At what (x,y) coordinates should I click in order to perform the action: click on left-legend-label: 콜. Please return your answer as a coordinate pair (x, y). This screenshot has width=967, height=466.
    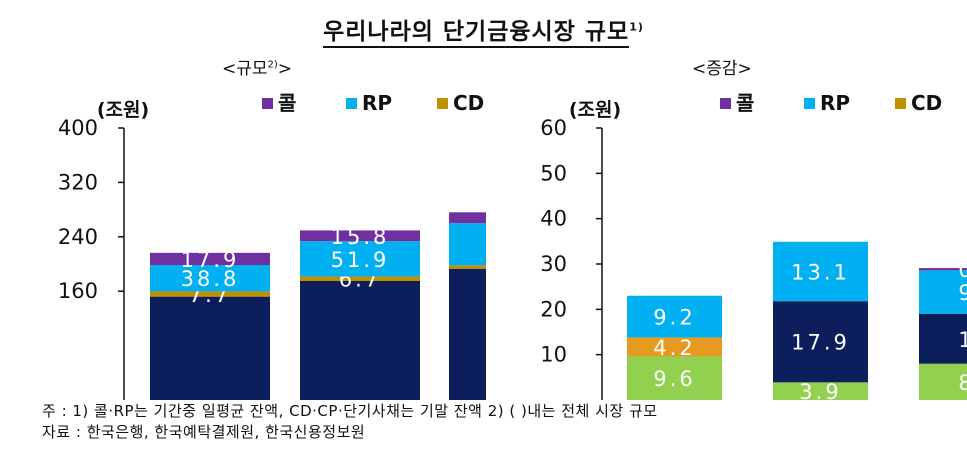
    Looking at the image, I should click on (287, 103).